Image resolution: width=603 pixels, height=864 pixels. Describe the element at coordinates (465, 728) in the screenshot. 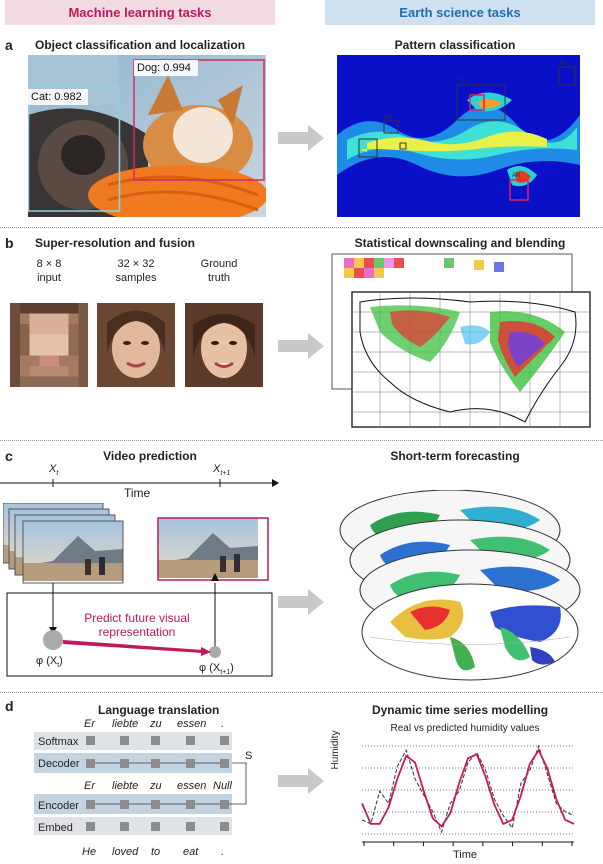

I see `chart-title: Real vs predicted humidity values` at that location.